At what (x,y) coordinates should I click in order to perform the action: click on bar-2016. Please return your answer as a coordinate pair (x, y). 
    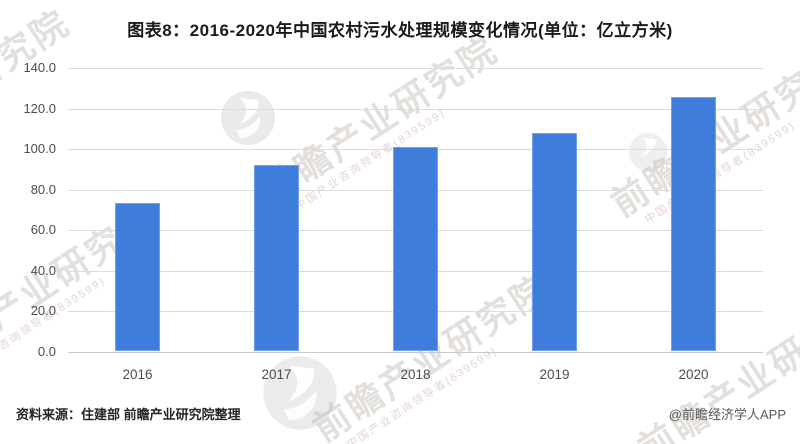
    Looking at the image, I should click on (137, 277).